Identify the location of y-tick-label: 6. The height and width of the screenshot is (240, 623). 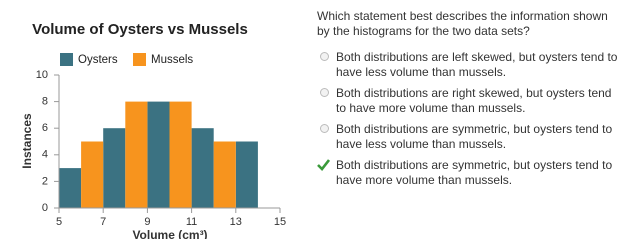
(45, 128).